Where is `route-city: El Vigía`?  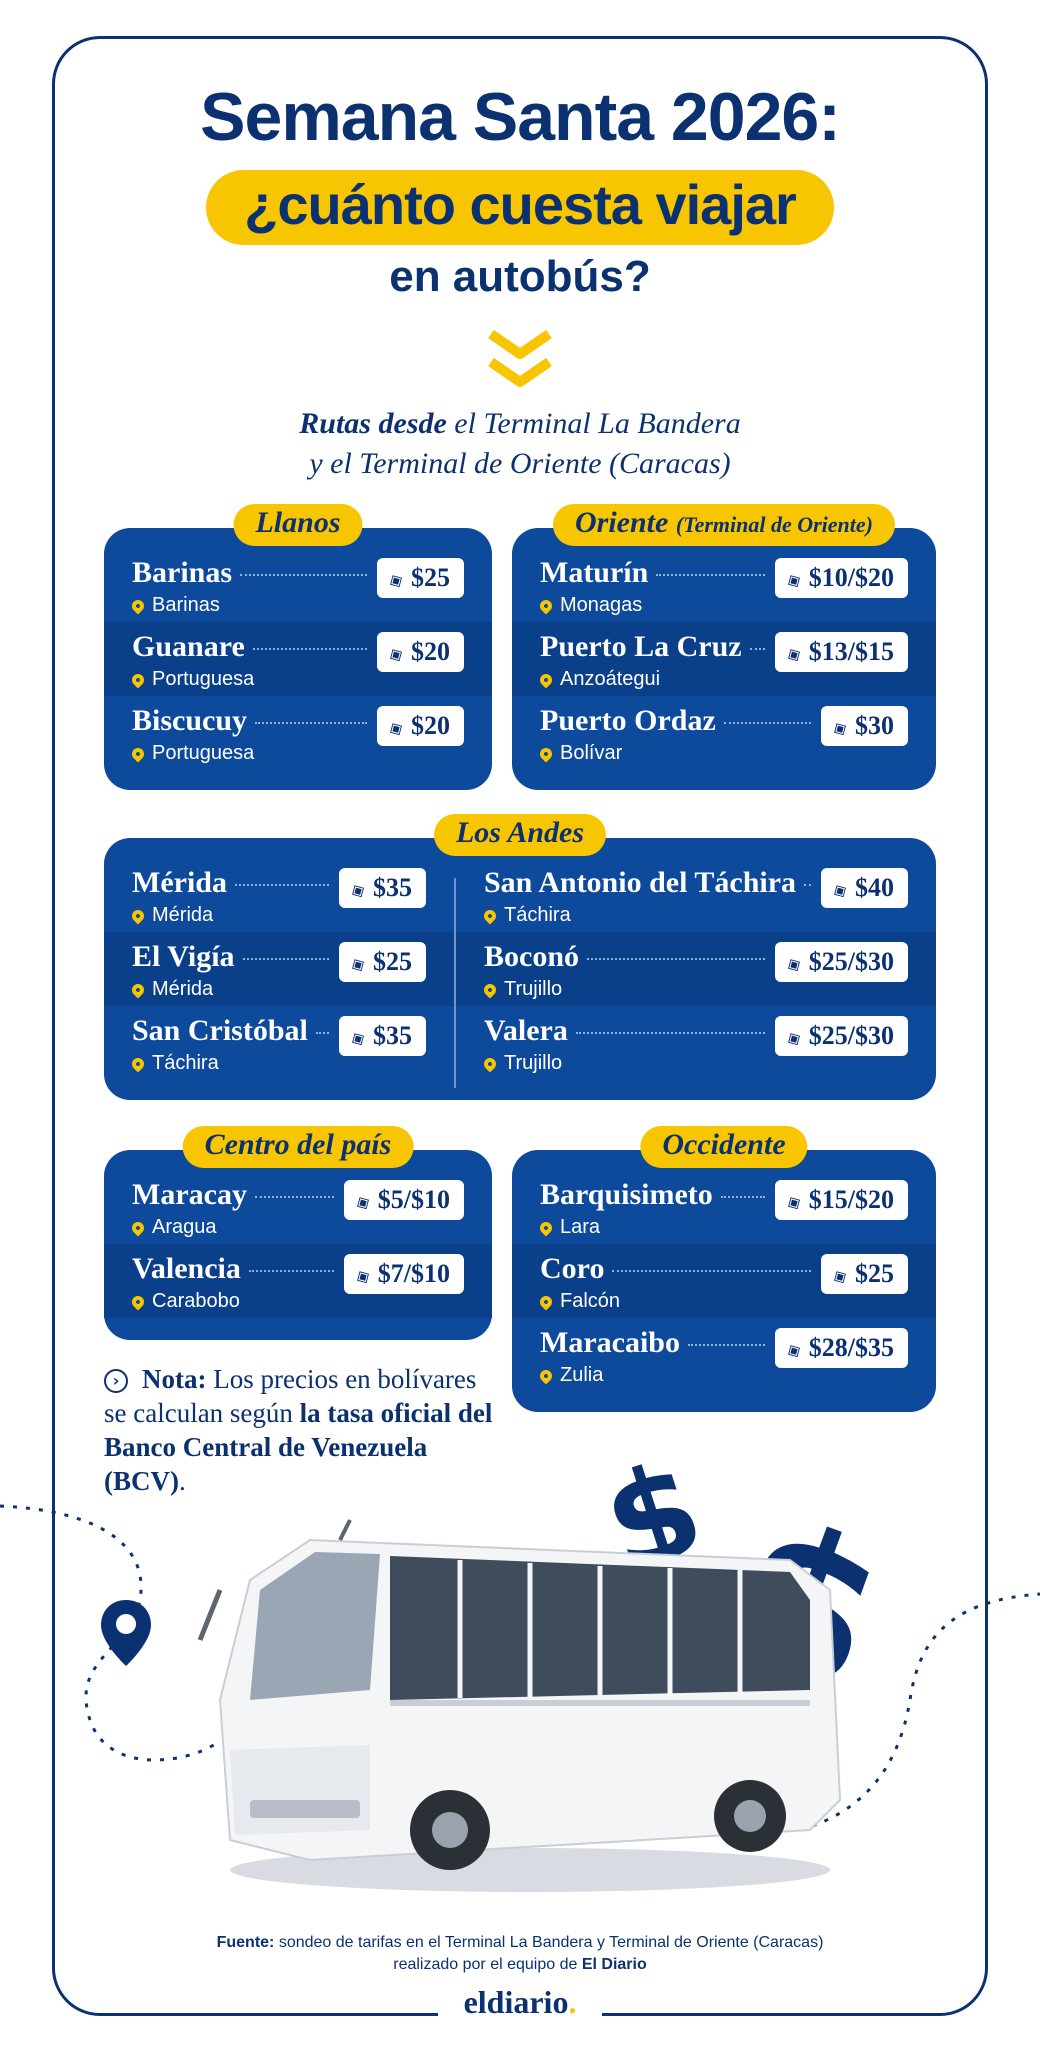 route-city: El Vigía is located at coordinates (183, 956).